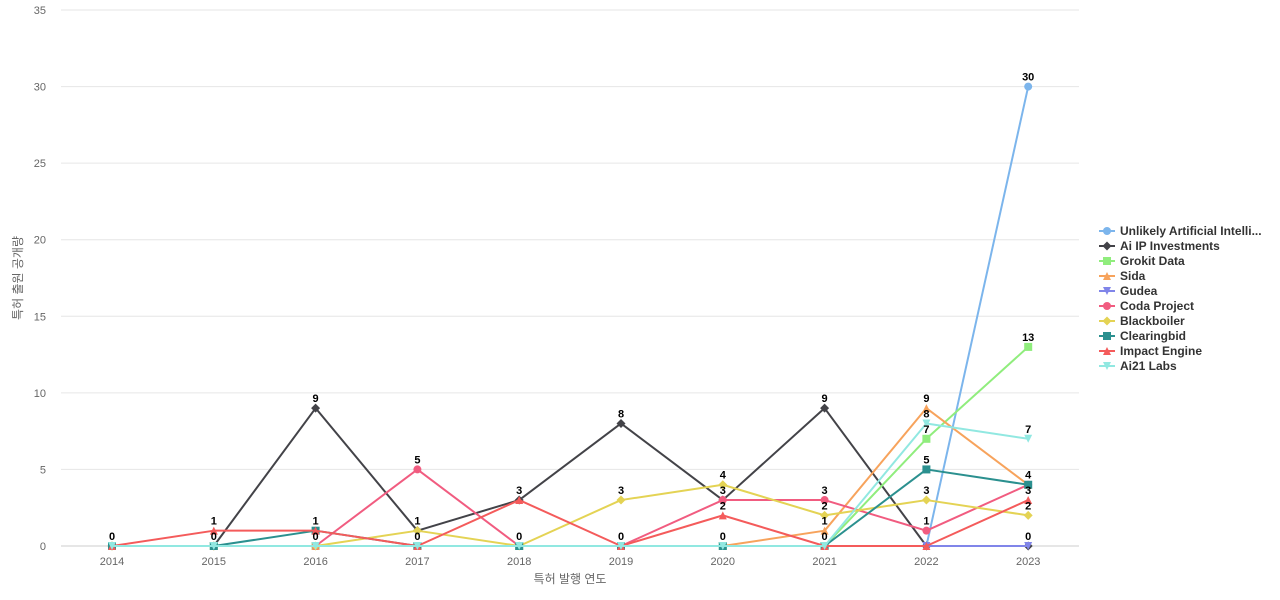 This screenshot has width=1280, height=600. Describe the element at coordinates (1170, 246) in the screenshot. I see `legend-label: Ai IP Investments` at that location.